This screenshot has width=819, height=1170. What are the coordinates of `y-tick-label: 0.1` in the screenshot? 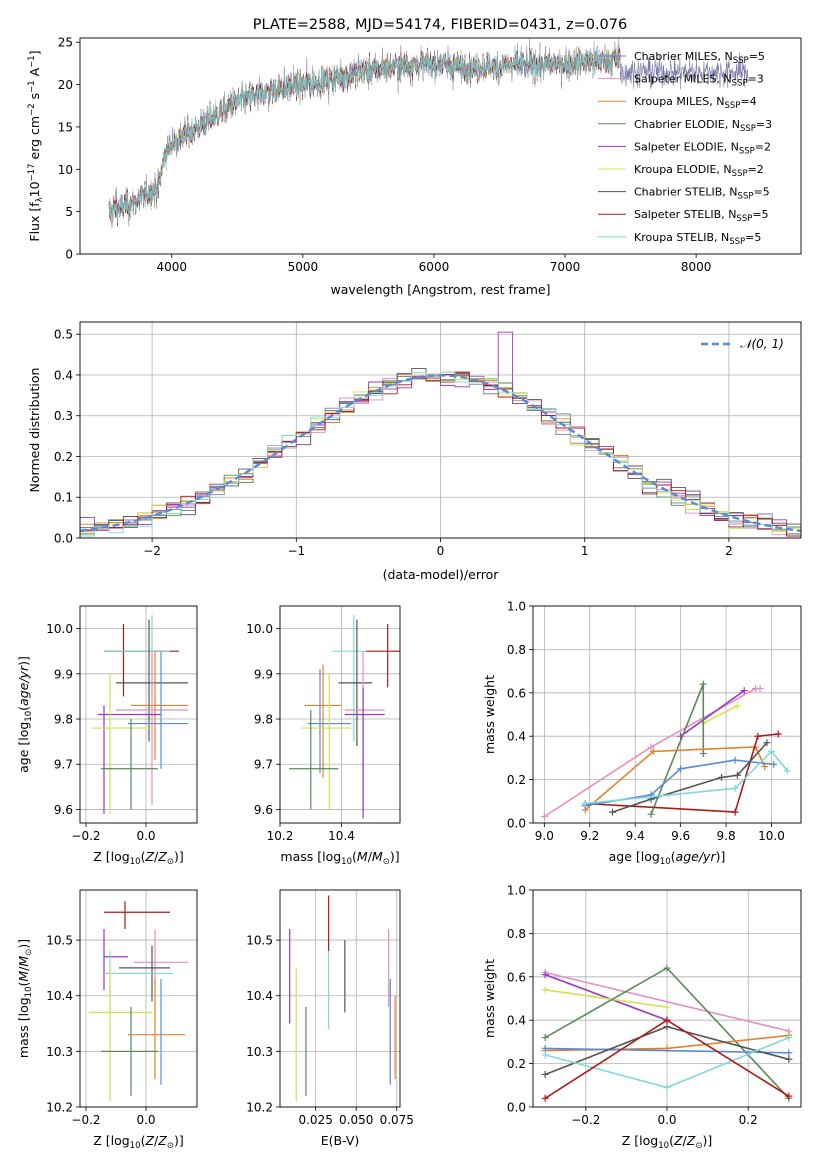 It's located at (63, 498).